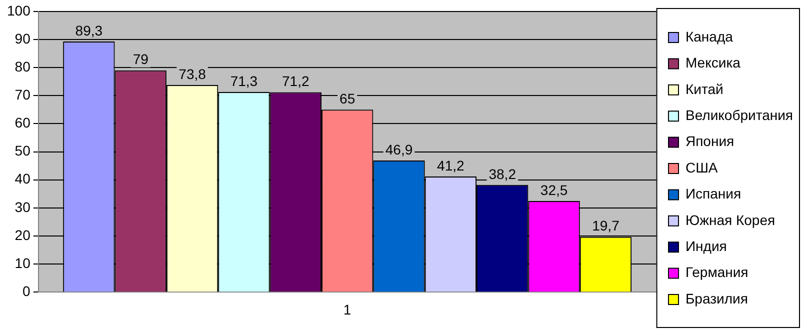 This screenshot has width=807, height=335. What do you see at coordinates (192, 74) in the screenshot?
I see `data-label: 73,8` at bounding box center [192, 74].